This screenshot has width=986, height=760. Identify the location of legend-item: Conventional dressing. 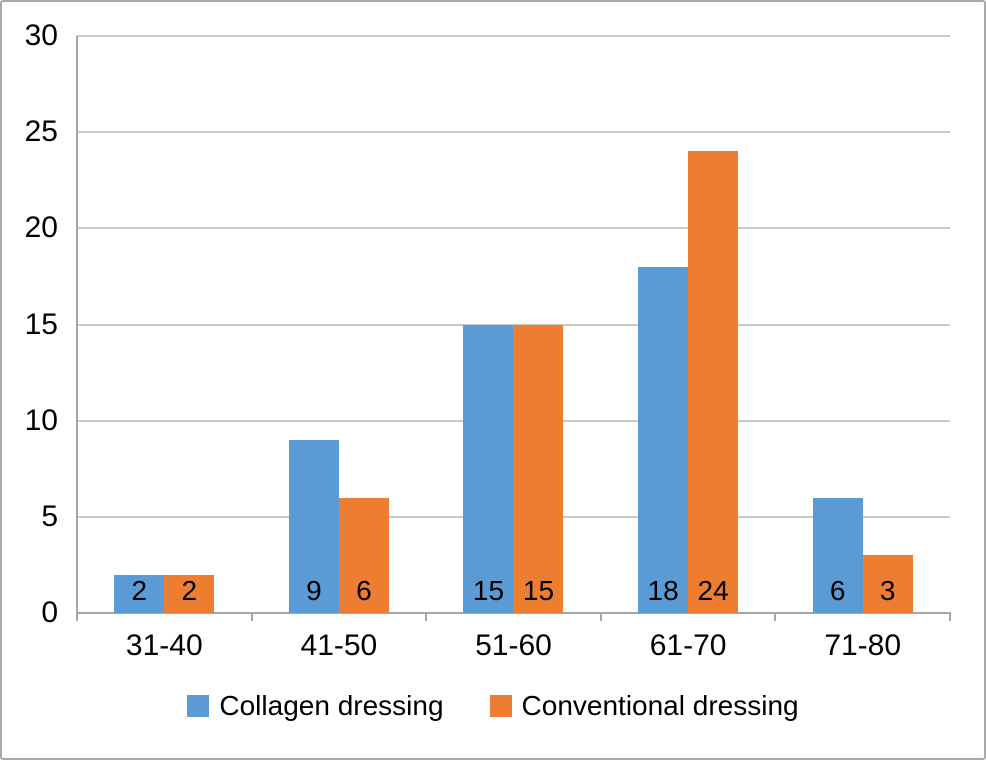
(644, 706).